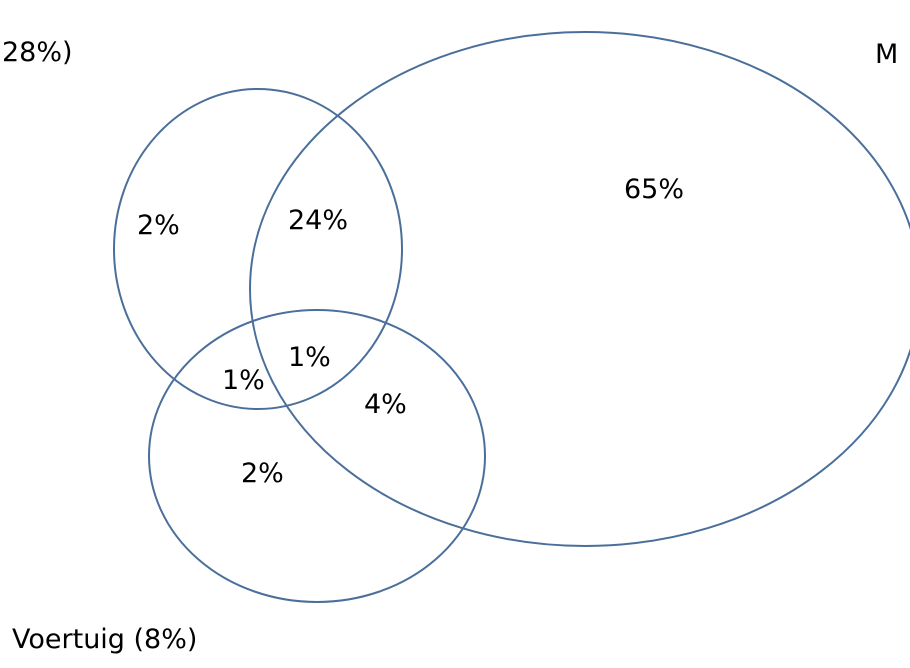 The height and width of the screenshot is (668, 910). I want to click on region-left-and-right: 24%, so click(318, 220).